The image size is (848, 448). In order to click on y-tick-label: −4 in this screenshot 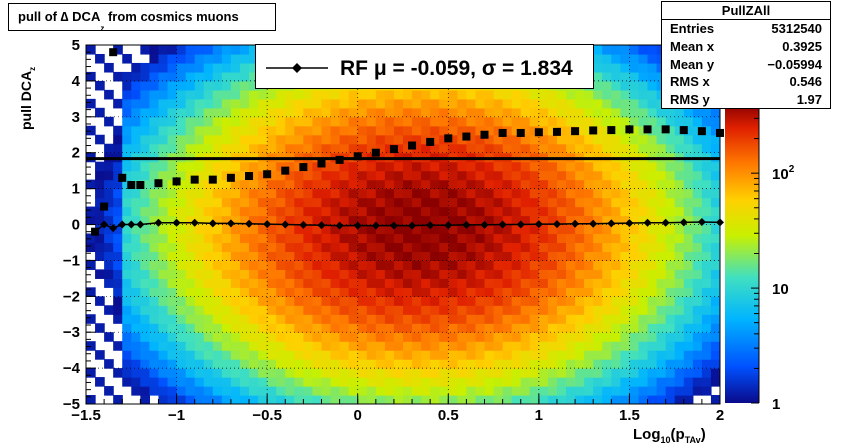, I will do `click(72, 368)`.